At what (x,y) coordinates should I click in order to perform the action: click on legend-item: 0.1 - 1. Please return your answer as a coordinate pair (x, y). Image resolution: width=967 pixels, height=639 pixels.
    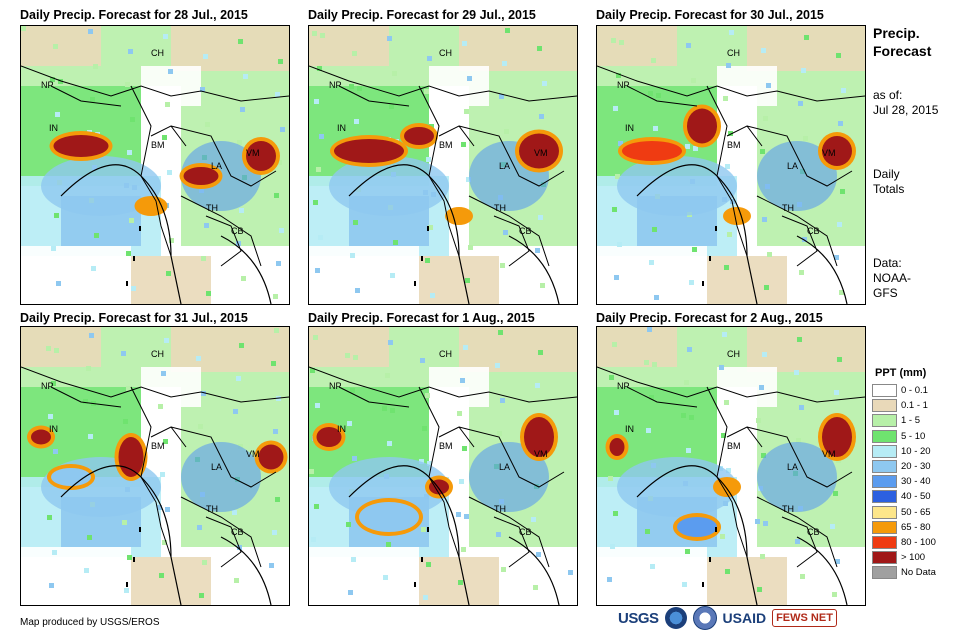
    Looking at the image, I should click on (904, 405).